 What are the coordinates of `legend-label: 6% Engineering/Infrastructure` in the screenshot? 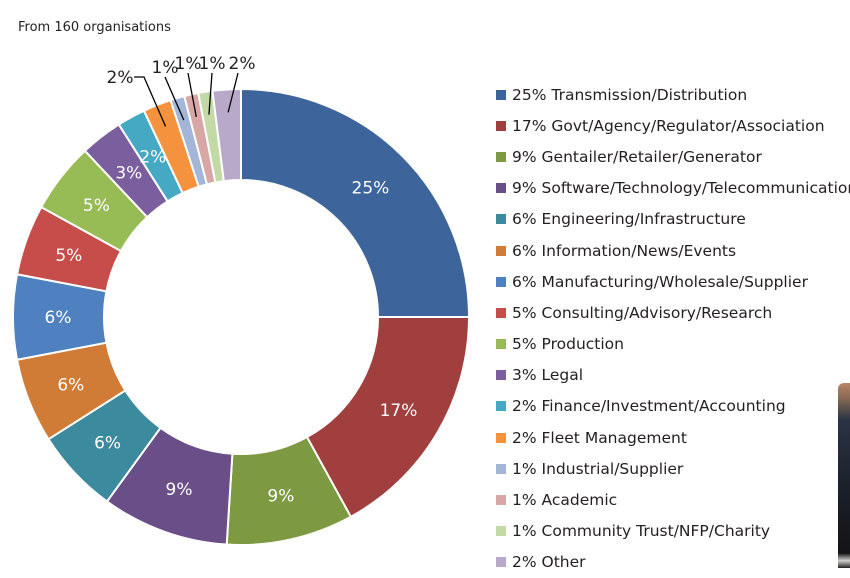 It's located at (629, 219).